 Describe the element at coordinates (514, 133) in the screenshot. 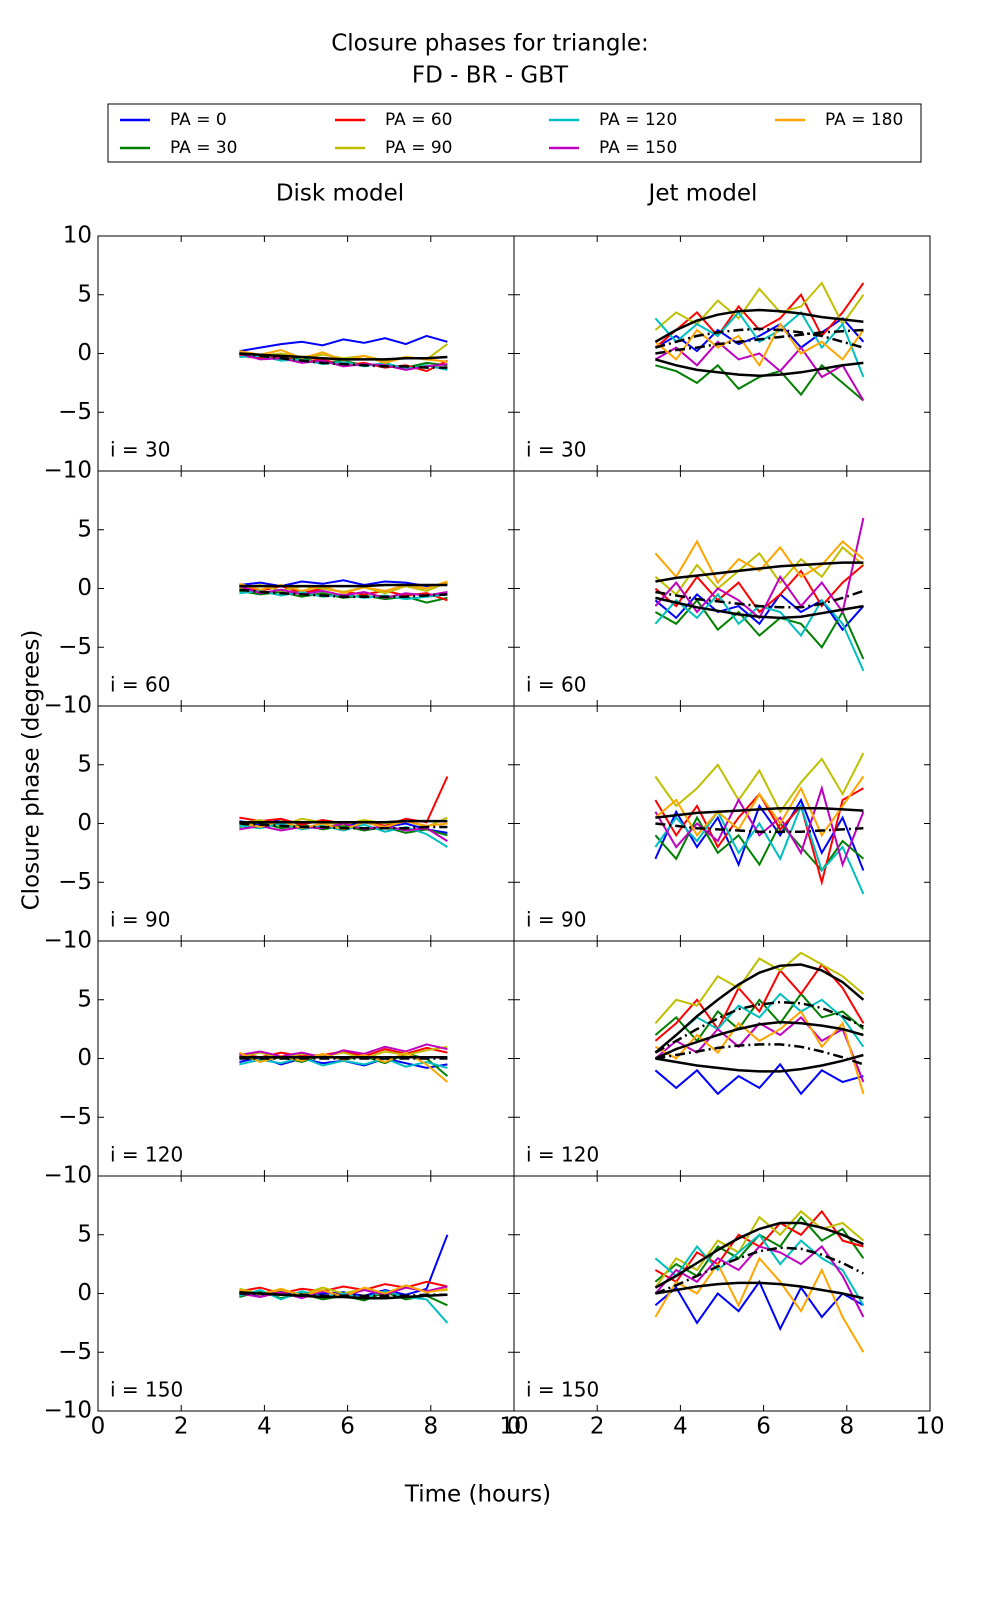

I see `legend-box` at that location.